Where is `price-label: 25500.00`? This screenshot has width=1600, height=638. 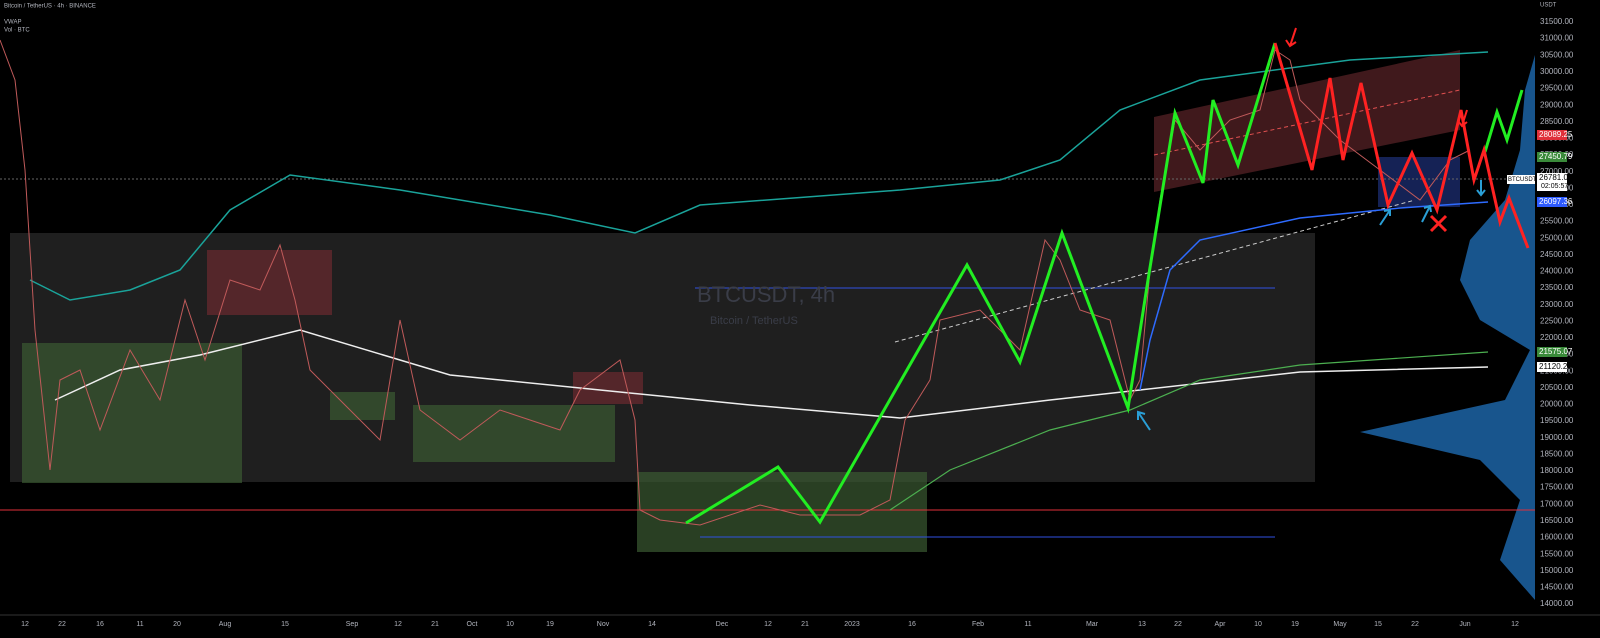 price-label: 25500.00 is located at coordinates (1557, 221).